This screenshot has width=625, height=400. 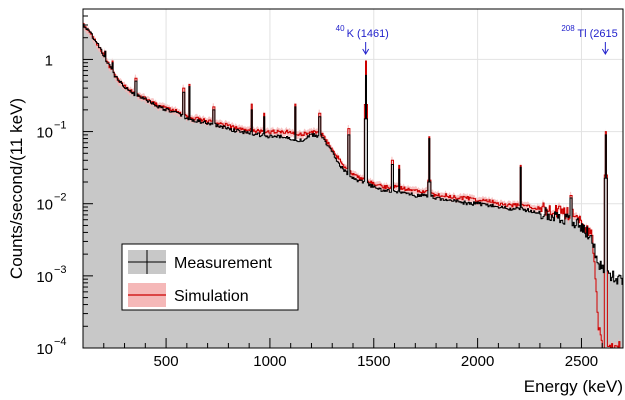 I want to click on x-tick-label: 1500, so click(x=373, y=361).